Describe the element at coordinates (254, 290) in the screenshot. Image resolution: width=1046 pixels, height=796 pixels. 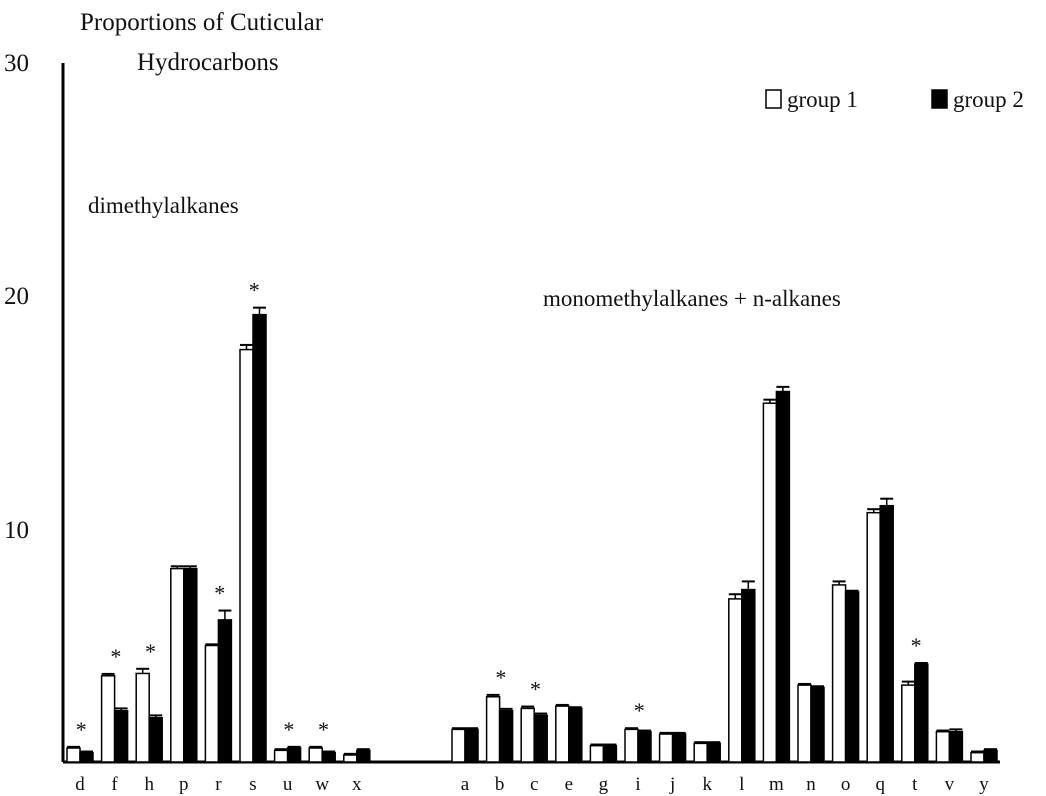
I see `significance-star-s: *` at that location.